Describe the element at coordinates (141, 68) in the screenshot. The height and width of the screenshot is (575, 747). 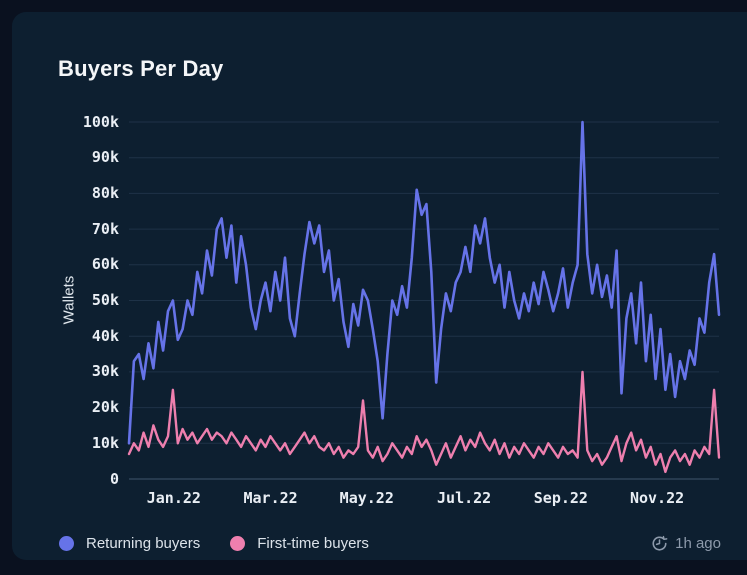
I see `chart-title: Buyers Per Day` at that location.